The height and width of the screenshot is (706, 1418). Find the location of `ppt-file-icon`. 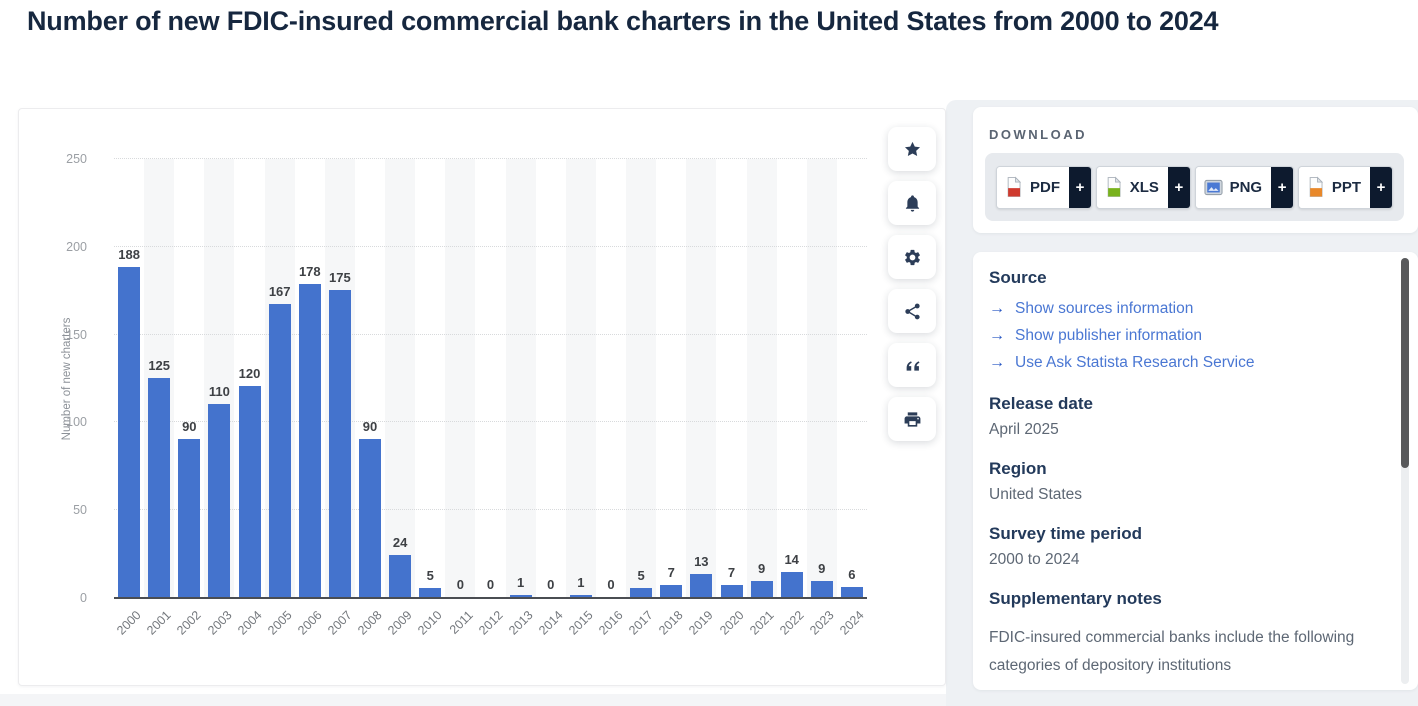

ppt-file-icon is located at coordinates (1316, 187).